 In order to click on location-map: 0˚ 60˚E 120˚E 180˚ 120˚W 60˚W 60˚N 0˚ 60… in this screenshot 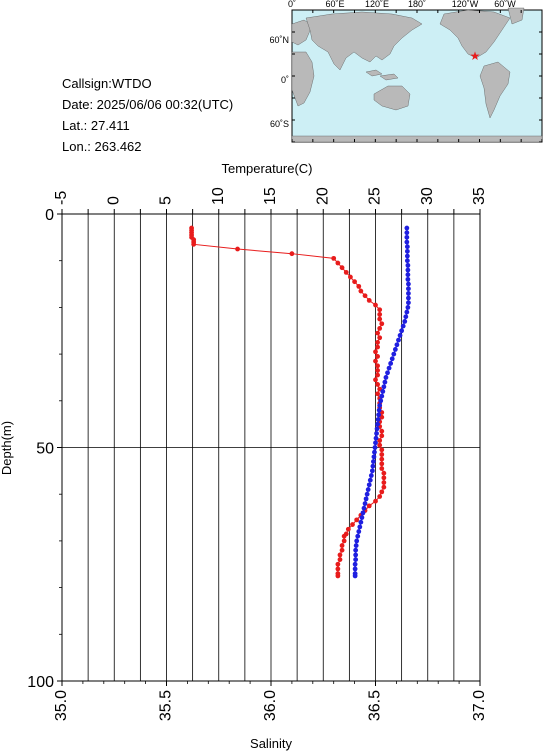, I will do `click(406, 71)`.